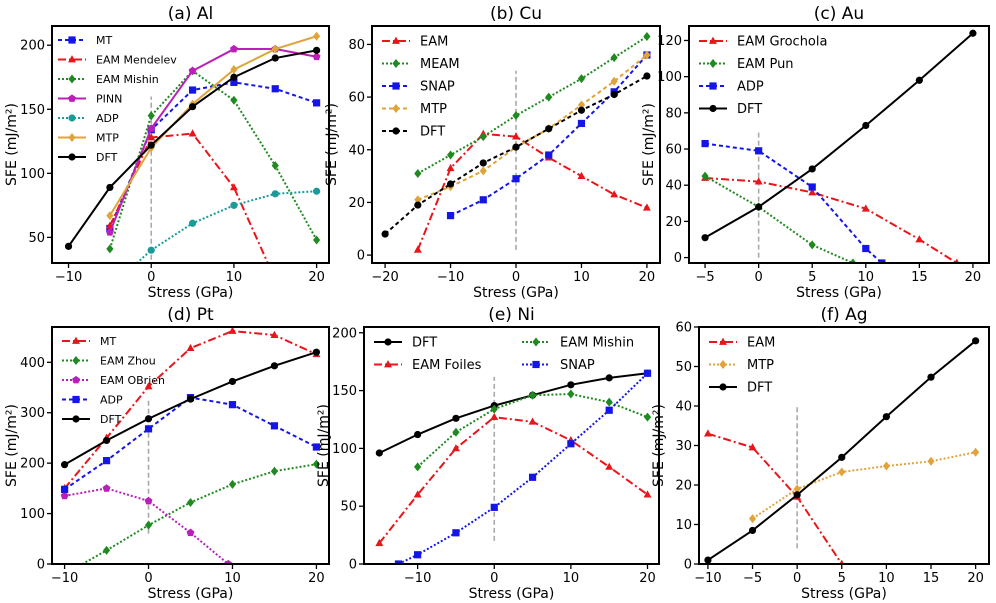 The image size is (996, 603). I want to click on panel-title: (d) Pt, so click(190, 315).